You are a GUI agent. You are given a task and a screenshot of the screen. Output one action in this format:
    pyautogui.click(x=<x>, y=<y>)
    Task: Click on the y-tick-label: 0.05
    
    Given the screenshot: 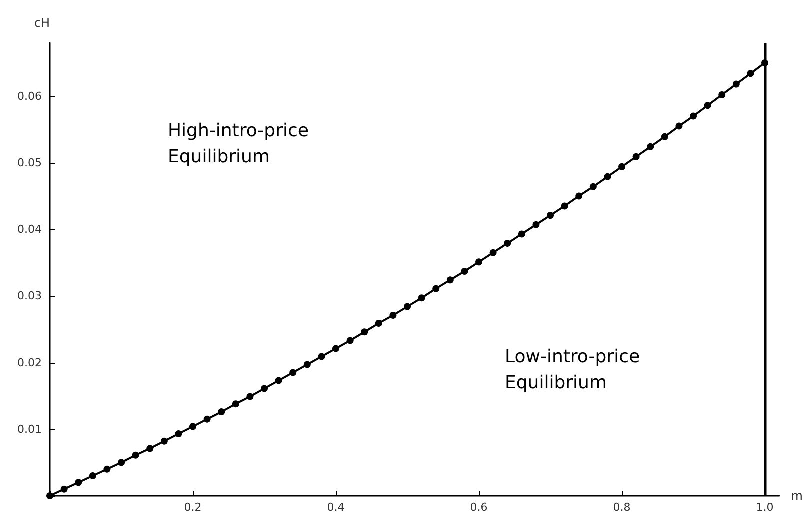 What is the action you would take?
    pyautogui.click(x=30, y=163)
    